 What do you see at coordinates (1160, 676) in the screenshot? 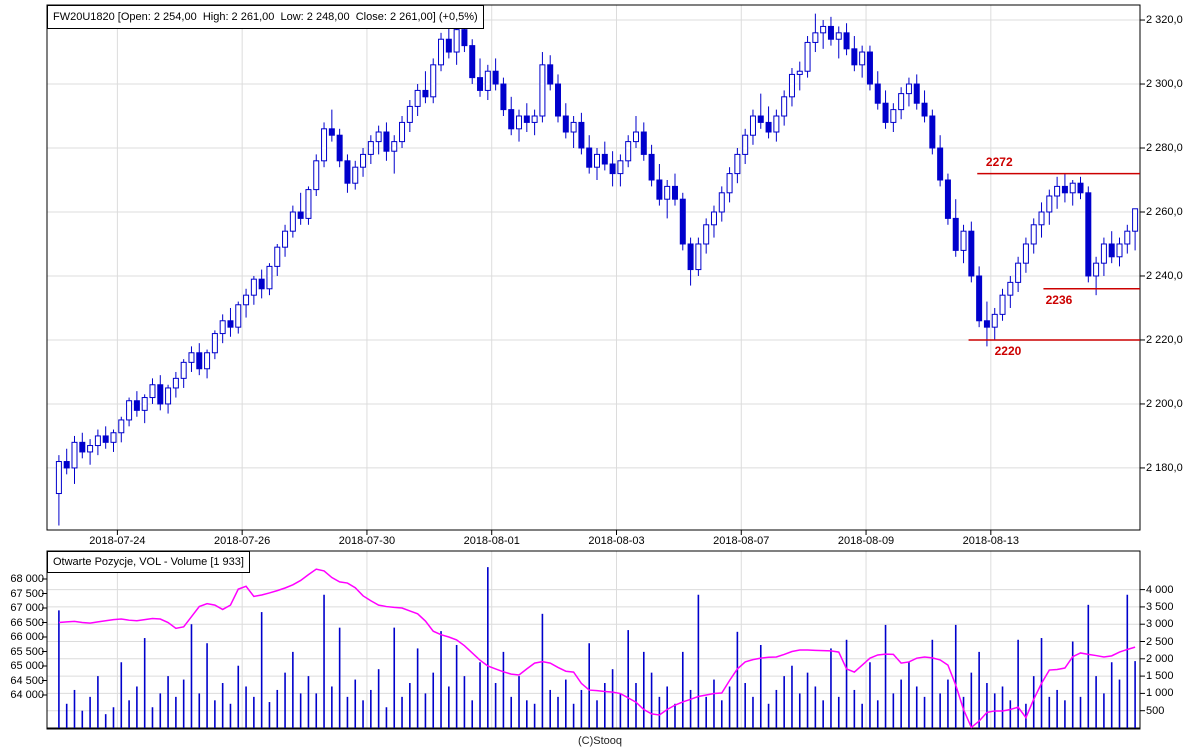
I see `volume-axis-label: 1 500` at bounding box center [1160, 676].